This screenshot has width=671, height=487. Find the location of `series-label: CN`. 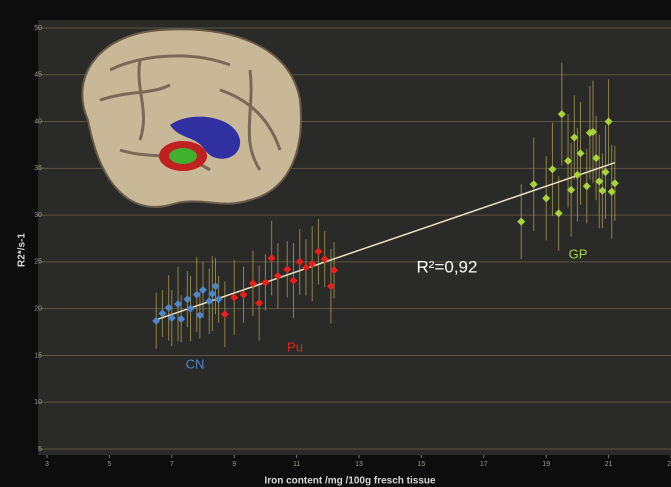

series-label: CN is located at coordinates (195, 363).